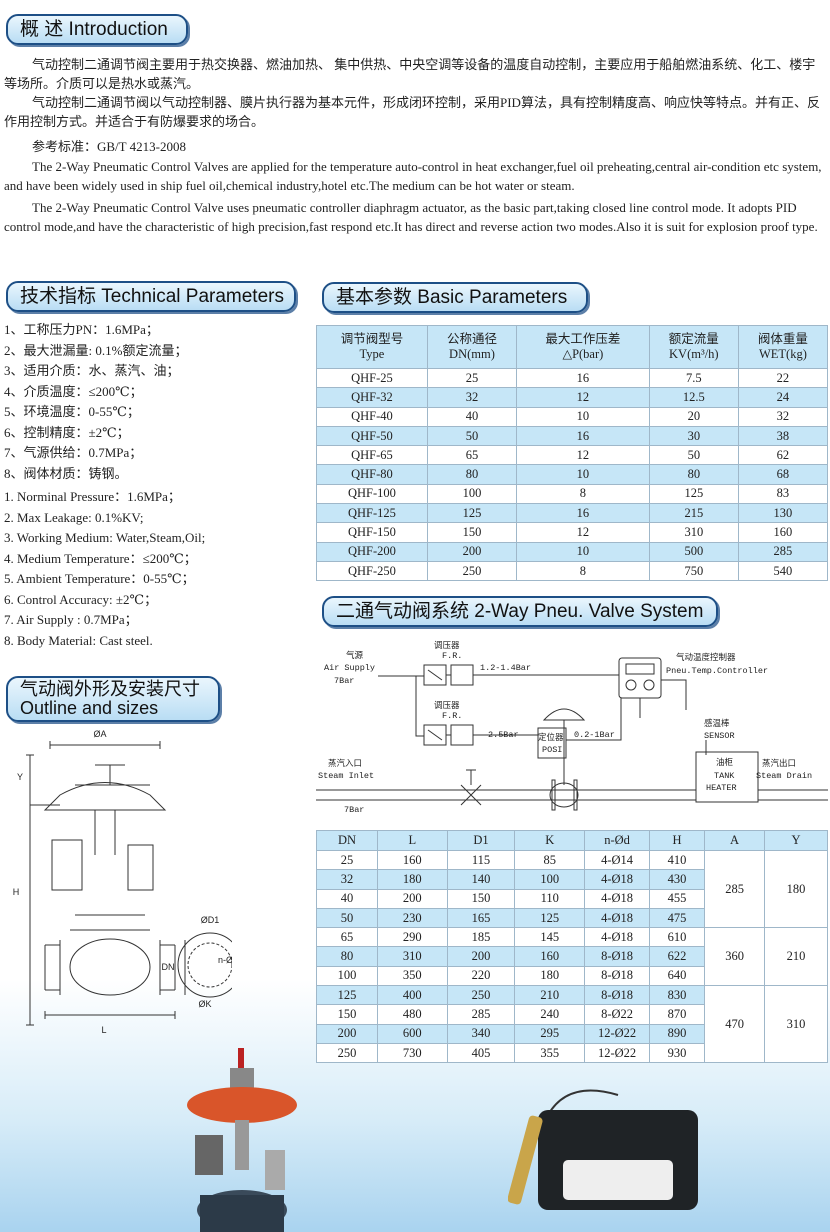 The height and width of the screenshot is (1232, 830). I want to click on table-cell: 600, so click(412, 1033).